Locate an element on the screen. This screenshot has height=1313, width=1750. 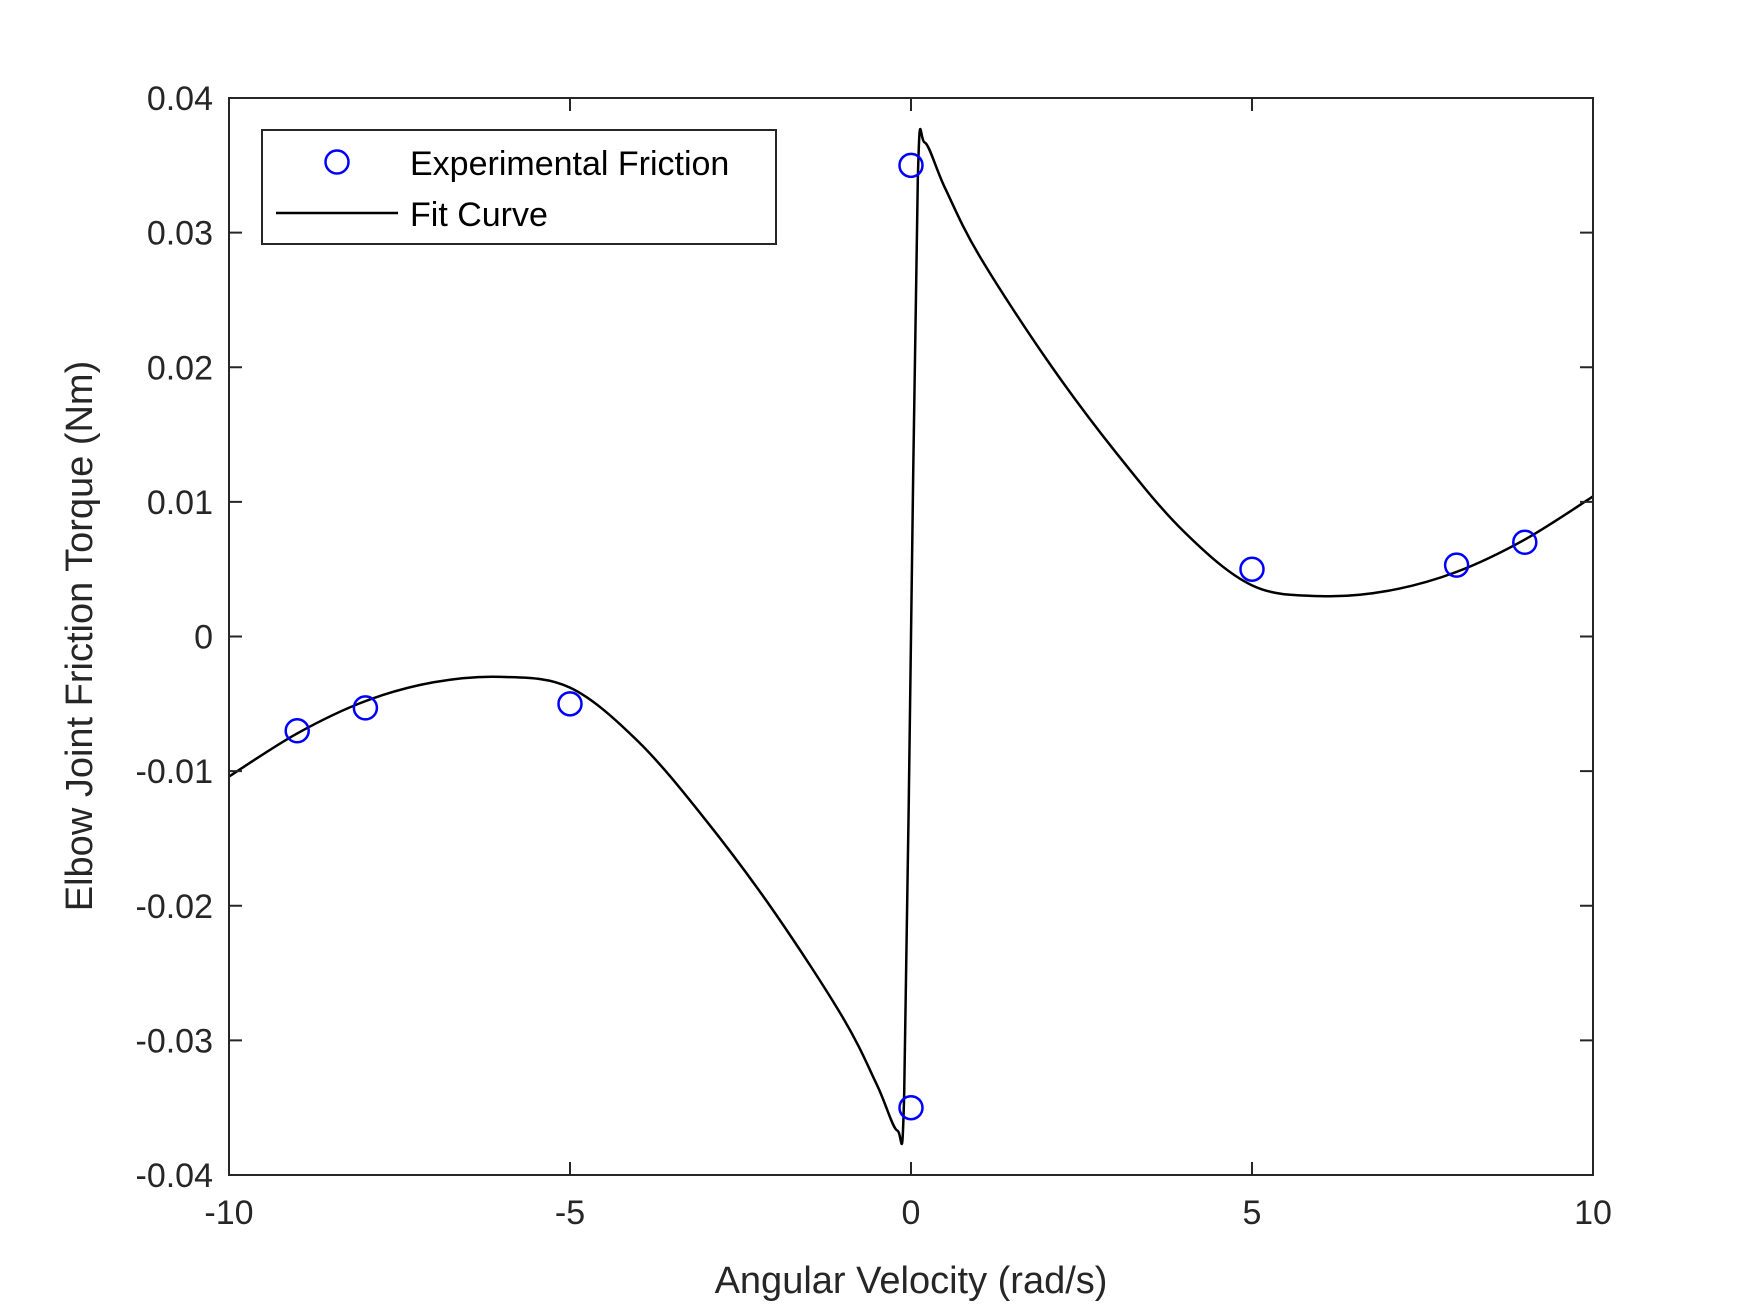
y-tick-label: -0.04 is located at coordinates (175, 1176).